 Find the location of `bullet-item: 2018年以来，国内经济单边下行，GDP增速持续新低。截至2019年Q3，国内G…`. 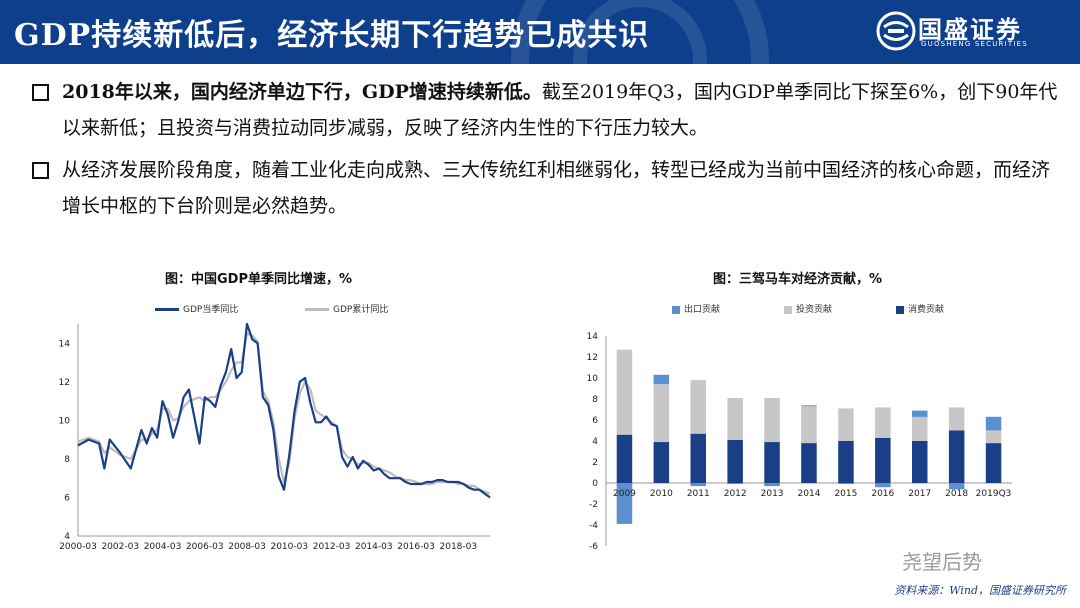

bullet-item: 2018年以来，国内经济单边下行，GDP增速持续新低。截至2019年Q3，国内G… is located at coordinates (545, 110).